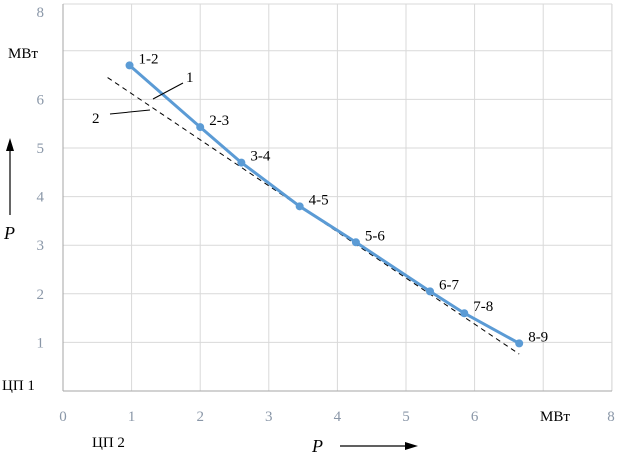  What do you see at coordinates (190, 78) in the screenshot?
I see `series-1-name: 1` at bounding box center [190, 78].